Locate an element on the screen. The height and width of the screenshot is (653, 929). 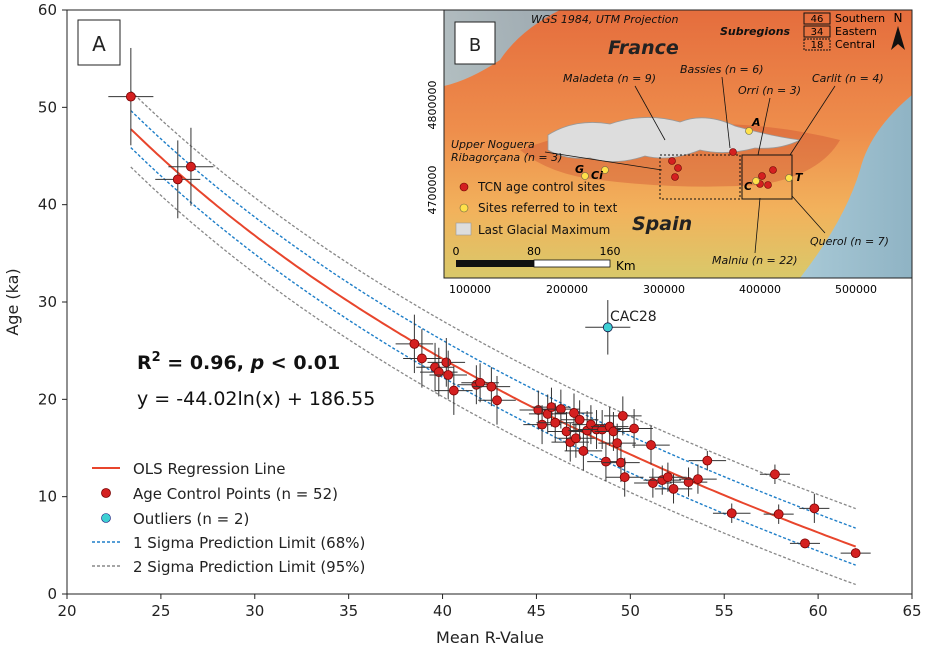
map-xtick-300000: 300000 is located at coordinates (664, 289).